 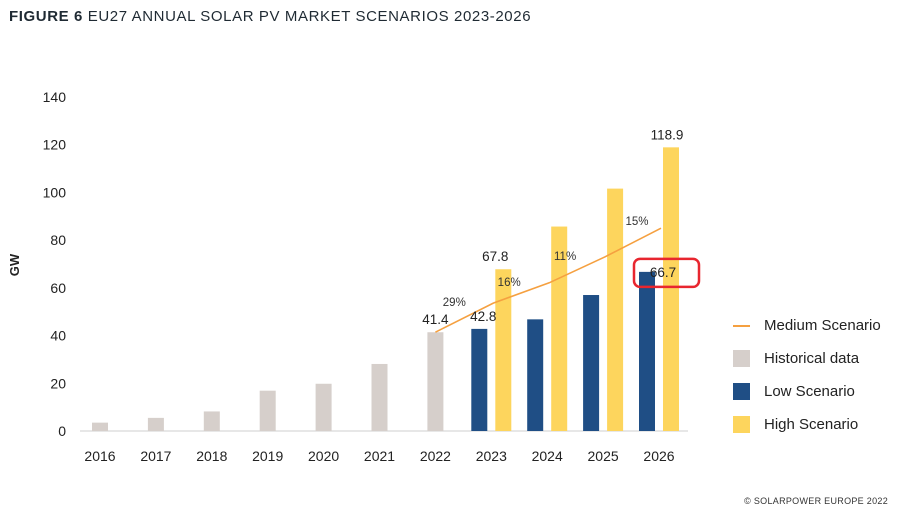 What do you see at coordinates (55, 145) in the screenshot?
I see `y-tick-label: 120` at bounding box center [55, 145].